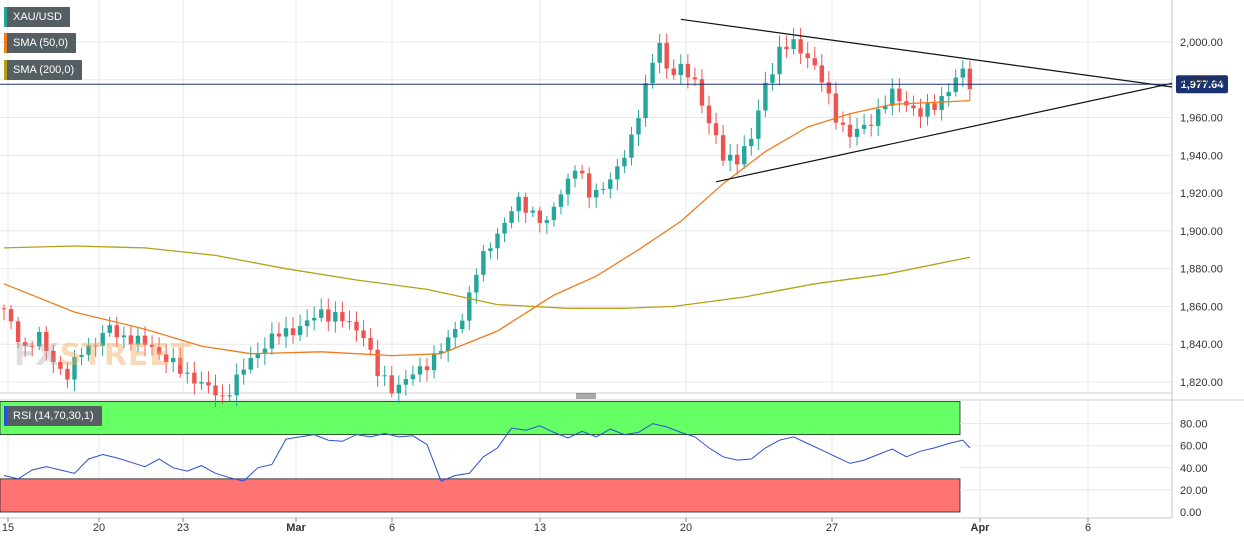  I want to click on x-tick-label: 6, so click(1088, 528).